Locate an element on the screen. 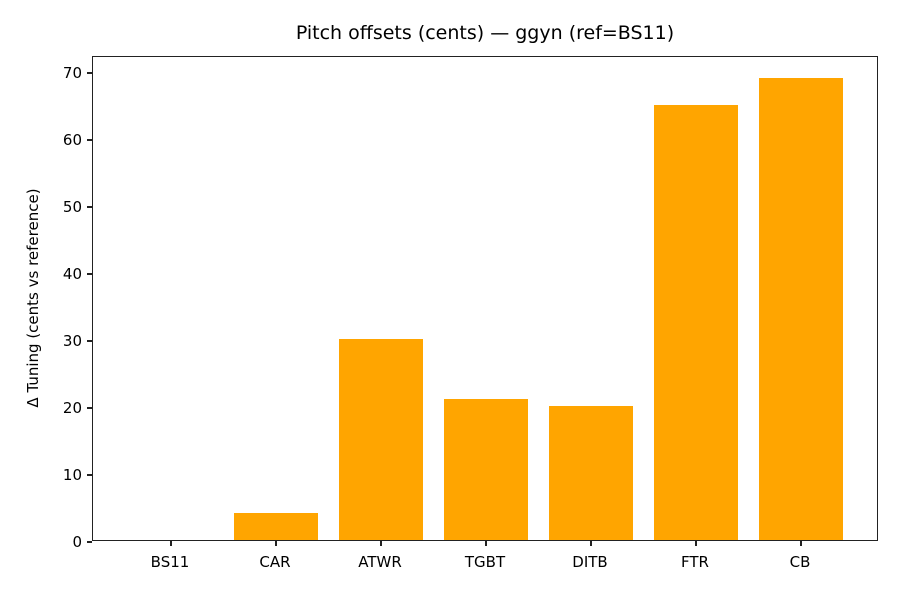  x-tick-label: BS11 is located at coordinates (170, 562).